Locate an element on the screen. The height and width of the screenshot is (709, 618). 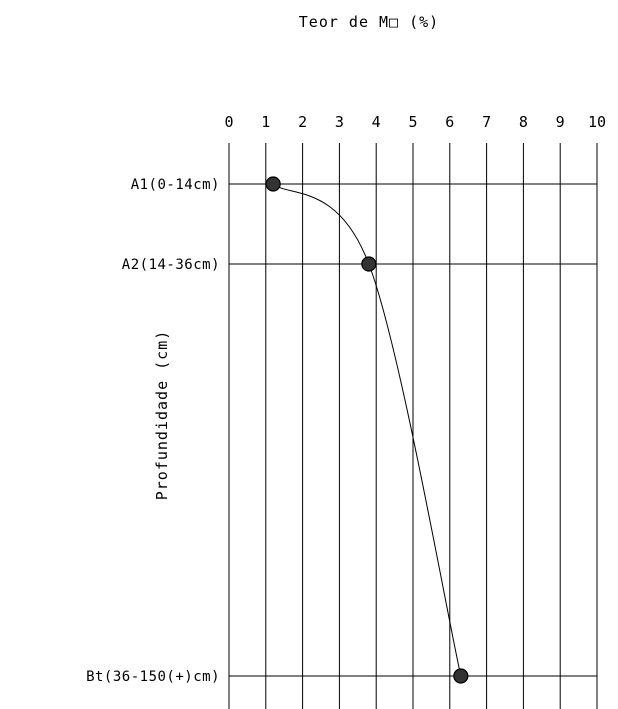
x-tick-5: 5 is located at coordinates (412, 122).